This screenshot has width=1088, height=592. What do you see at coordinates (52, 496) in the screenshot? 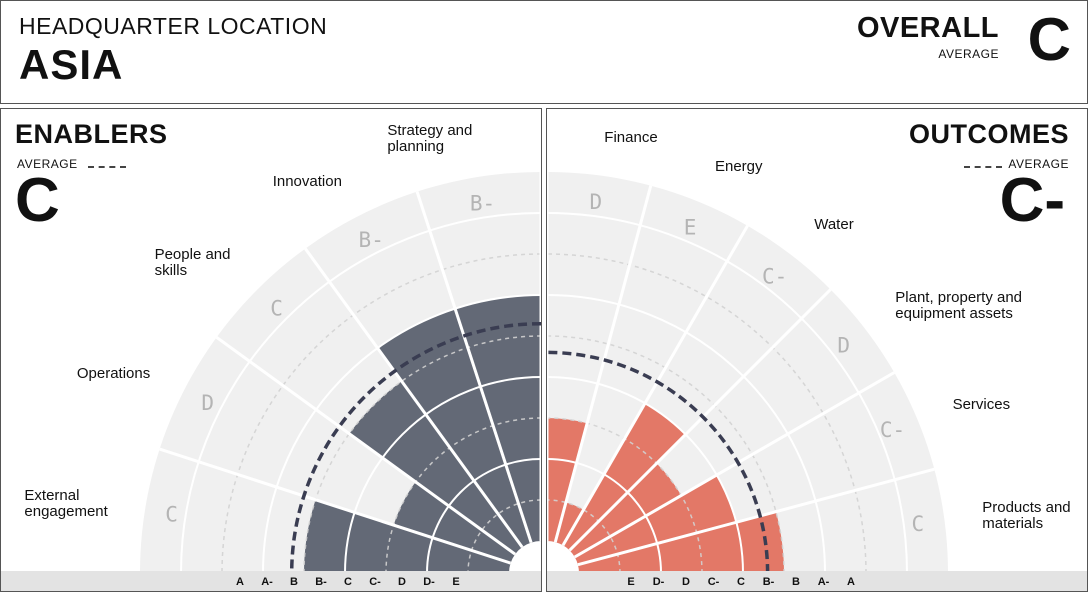
I see `category-label-line: External` at bounding box center [52, 496].